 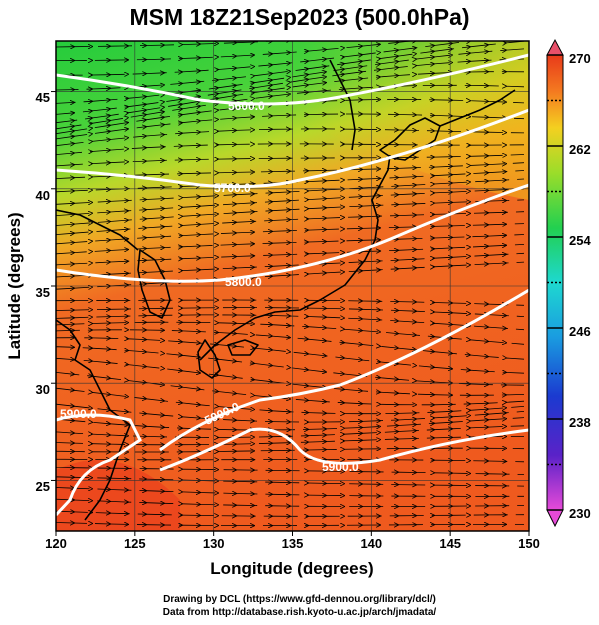 What do you see at coordinates (56, 543) in the screenshot?
I see `x-tick-label: 120` at bounding box center [56, 543].